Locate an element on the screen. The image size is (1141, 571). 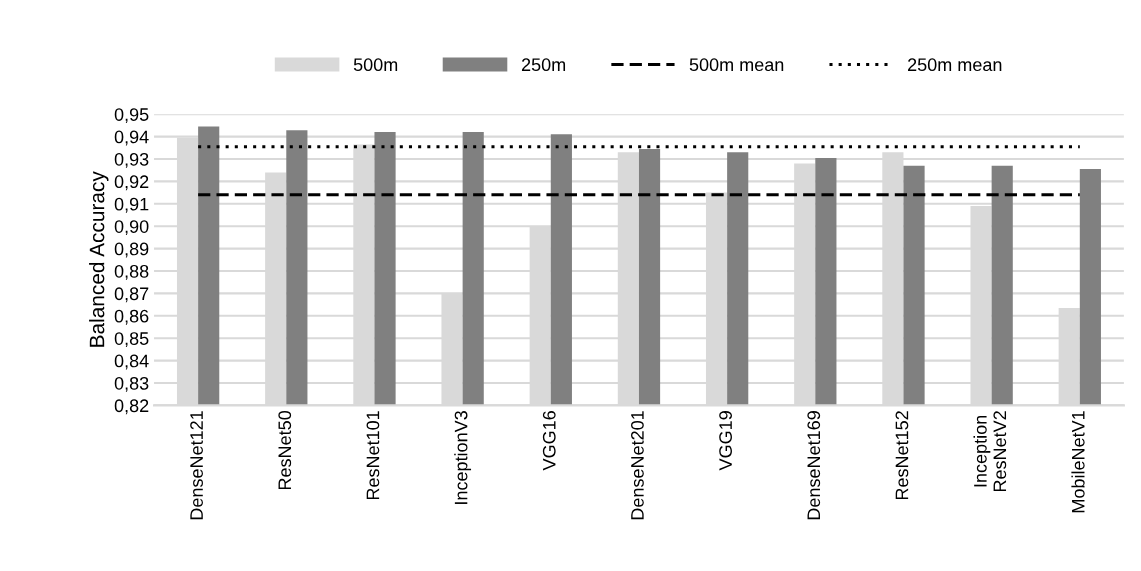
x-tick-label: VGG16 is located at coordinates (549, 441).